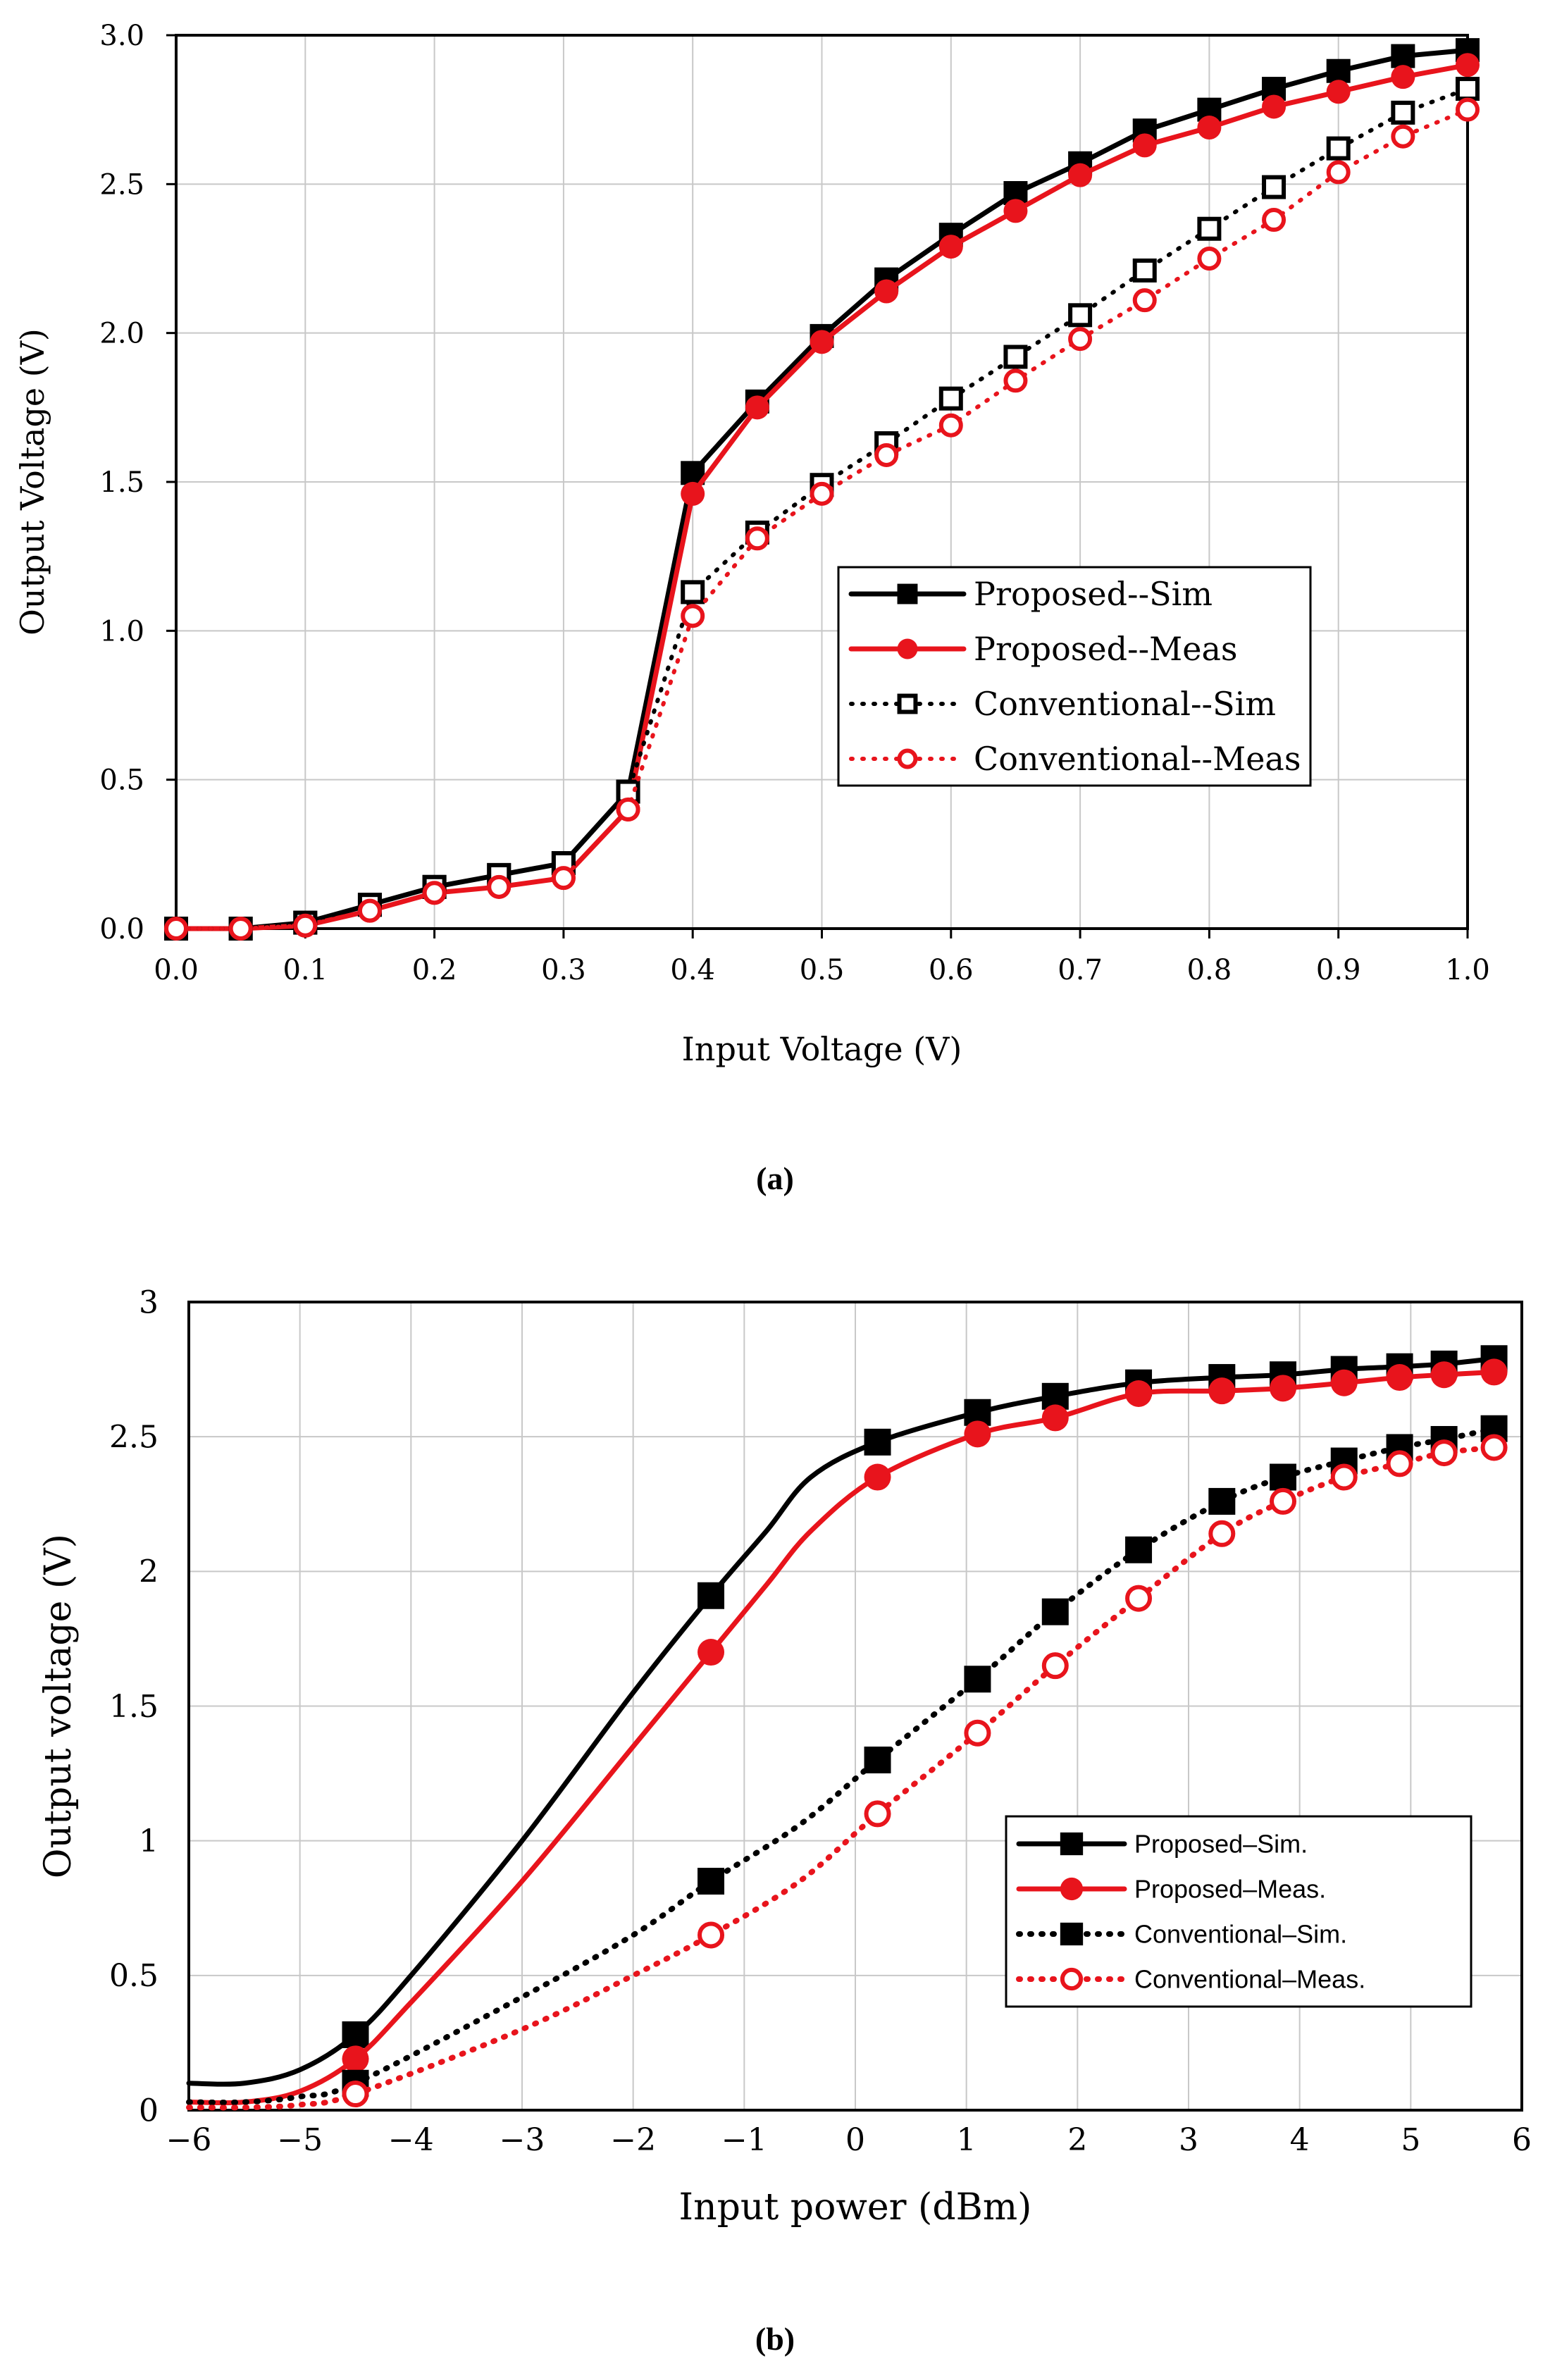 The image size is (1550, 2380). What do you see at coordinates (1468, 970) in the screenshot?
I see `chart-a-x-tick-label: 1.0` at bounding box center [1468, 970].